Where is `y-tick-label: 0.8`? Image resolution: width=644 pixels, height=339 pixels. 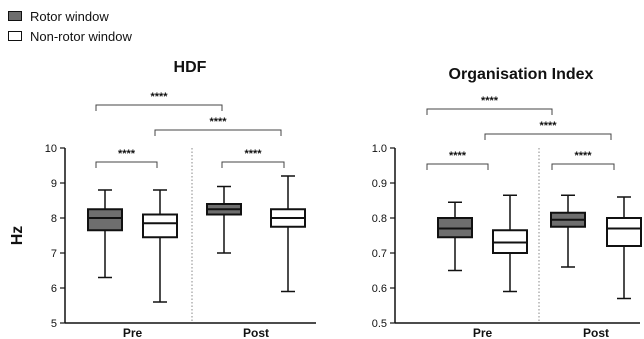 y-tick-label: 0.8 is located at coordinates (379, 219).